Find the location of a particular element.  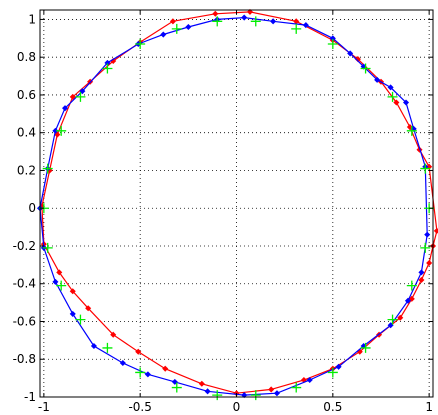

y-tick-label: -1 is located at coordinates (30, 397).